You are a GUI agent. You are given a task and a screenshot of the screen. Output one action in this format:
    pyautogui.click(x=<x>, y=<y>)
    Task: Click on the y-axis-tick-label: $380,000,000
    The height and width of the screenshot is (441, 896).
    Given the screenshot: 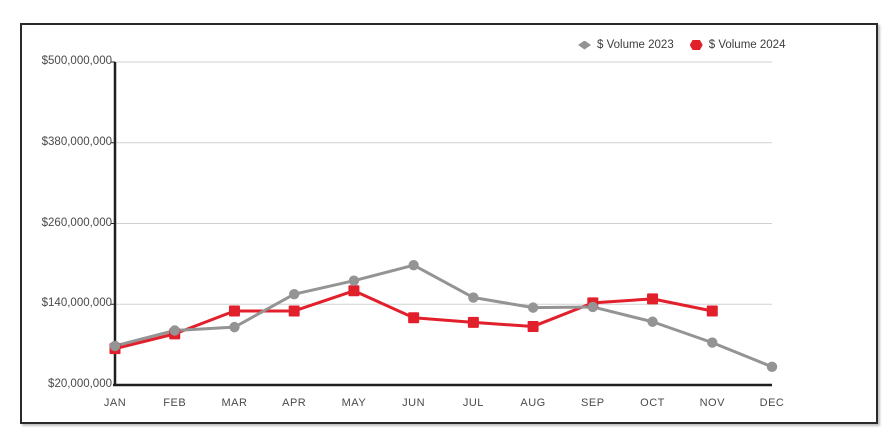 What is the action you would take?
    pyautogui.click(x=76, y=141)
    